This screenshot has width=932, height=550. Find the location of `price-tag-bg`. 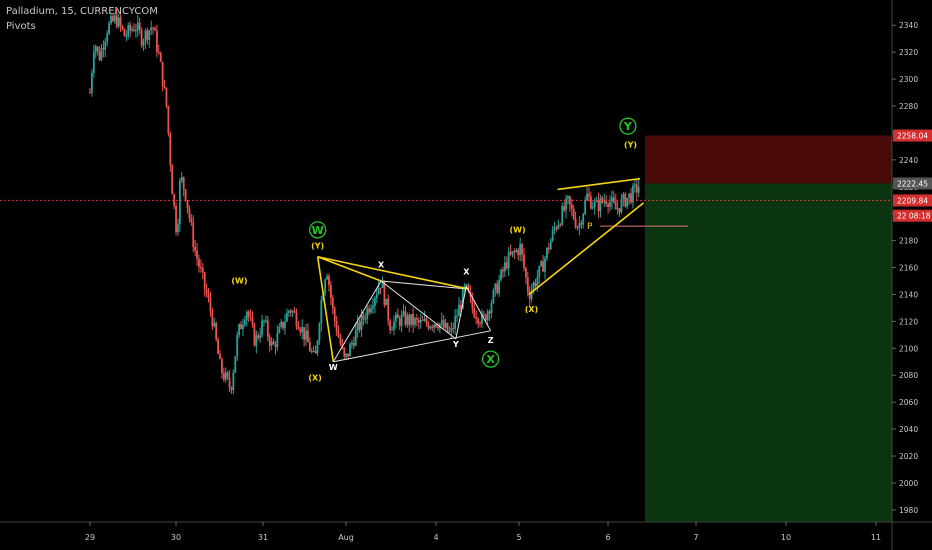

price-tag-bg is located at coordinates (912, 135).